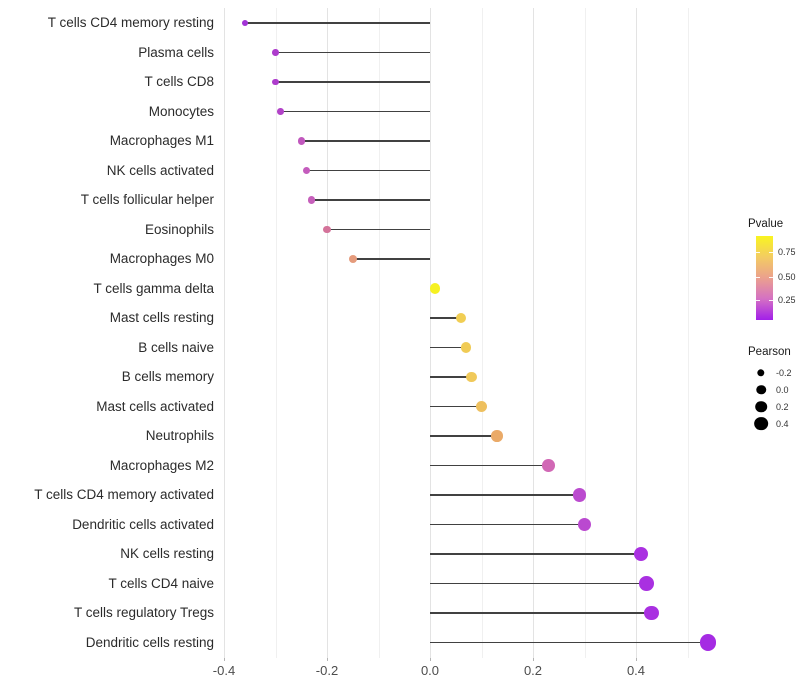 This screenshot has height=700, width=800. Describe the element at coordinates (764, 278) in the screenshot. I see `pvalue-gradient-bar` at that location.